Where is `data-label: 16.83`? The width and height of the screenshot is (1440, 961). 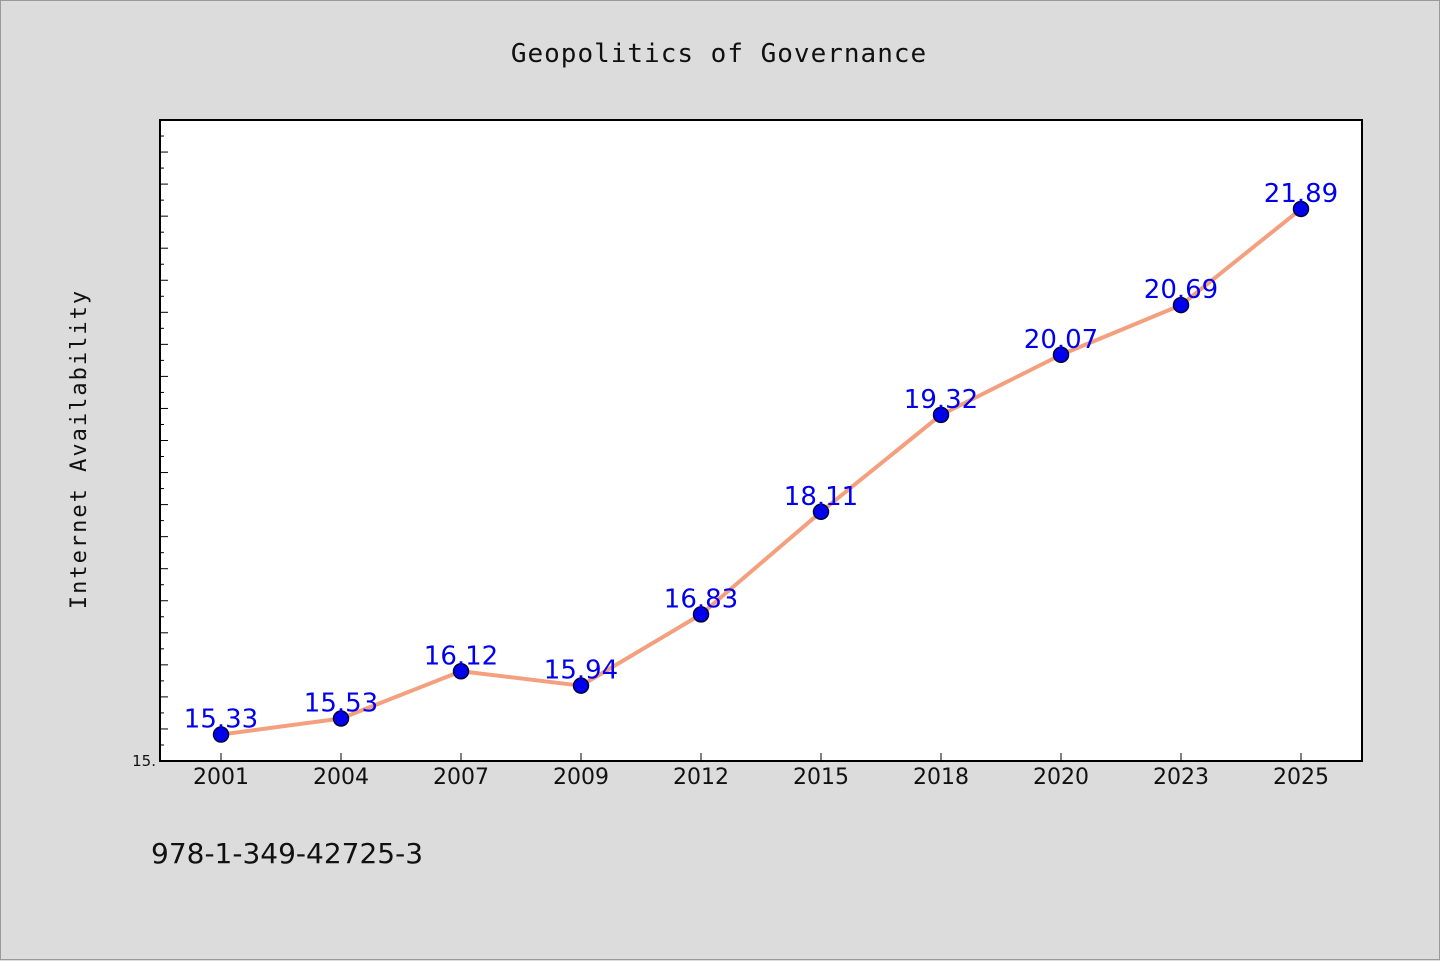 data-label: 16.83 is located at coordinates (701, 599).